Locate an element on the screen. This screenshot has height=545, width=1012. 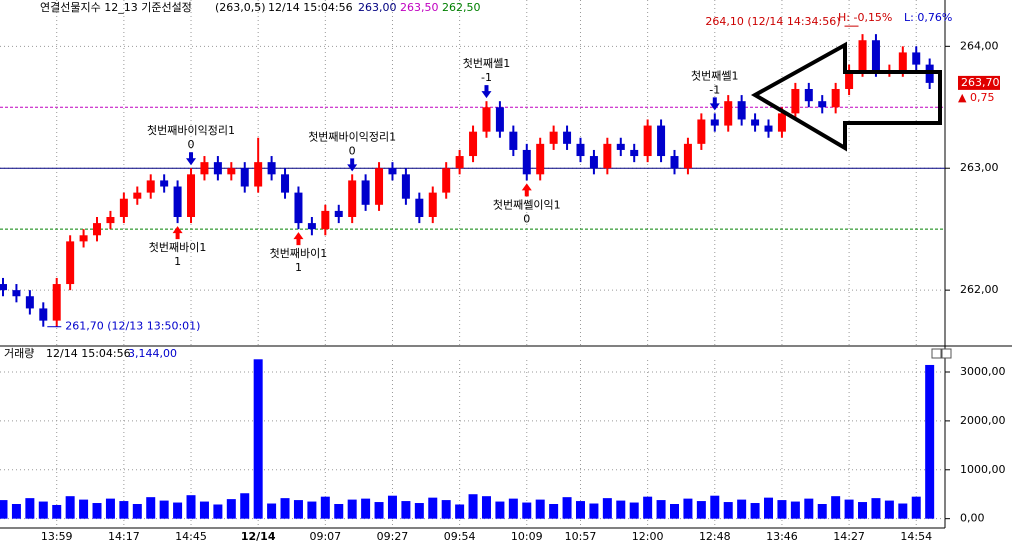
y-tick-label: 263,00 is located at coordinates (979, 167).